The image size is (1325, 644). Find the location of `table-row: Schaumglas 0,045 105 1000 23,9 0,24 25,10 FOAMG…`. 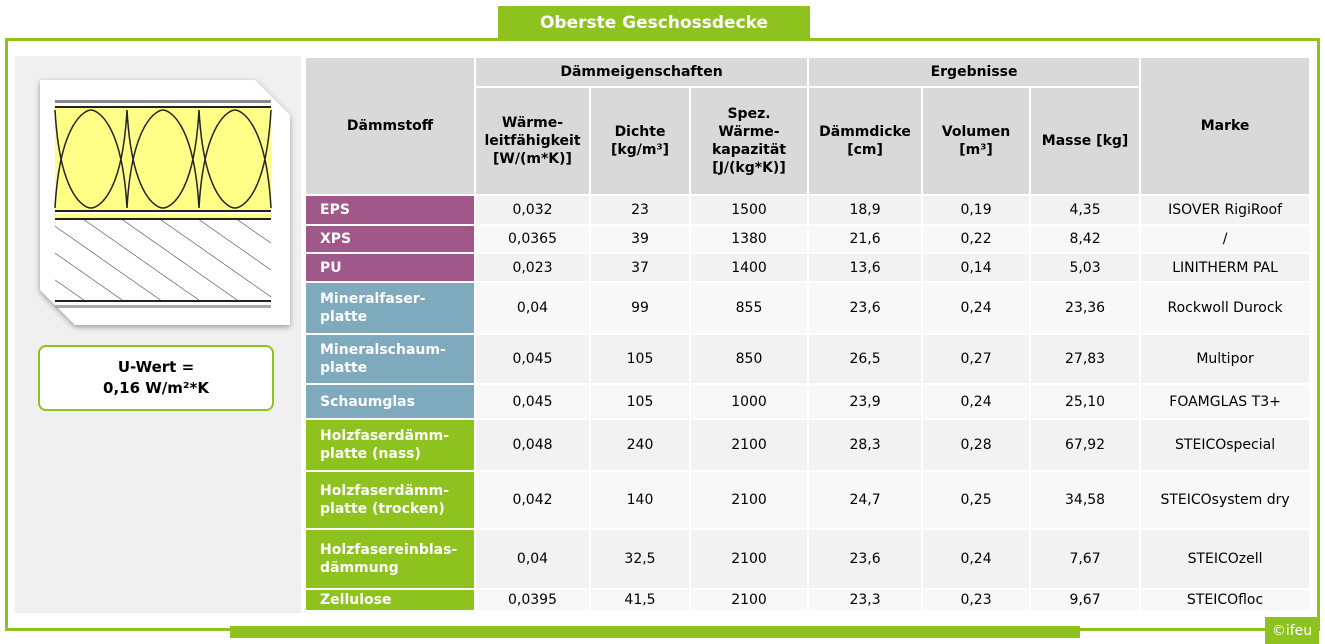

table-row: Schaumglas 0,045 105 1000 23,9 0,24 25,10 FOAMG… is located at coordinates (808, 401).